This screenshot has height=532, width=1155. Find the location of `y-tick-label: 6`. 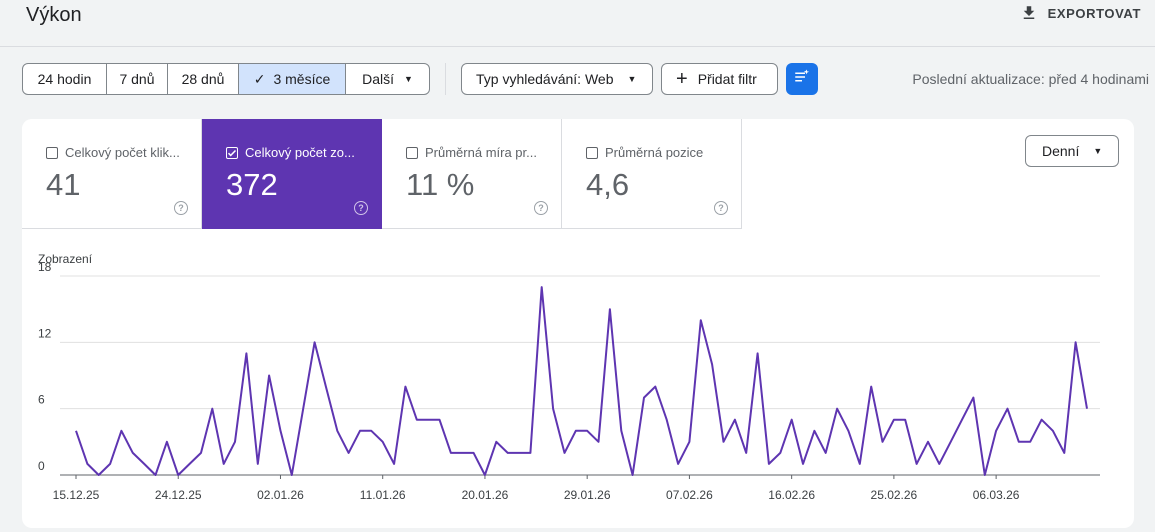

y-tick-label: 6 is located at coordinates (41, 400).